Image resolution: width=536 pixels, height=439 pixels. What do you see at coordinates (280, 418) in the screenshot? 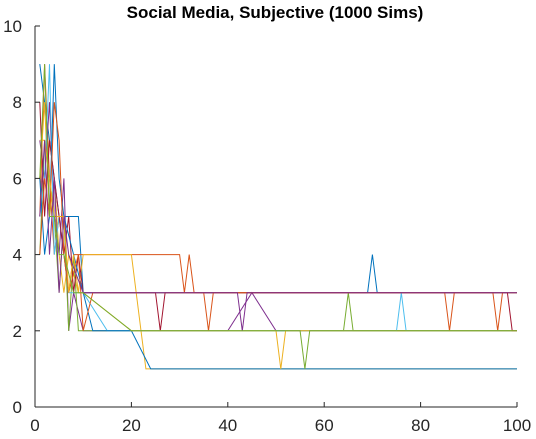
I see `x-axis-ticks: 0 20 40 60 80 100` at bounding box center [280, 418].